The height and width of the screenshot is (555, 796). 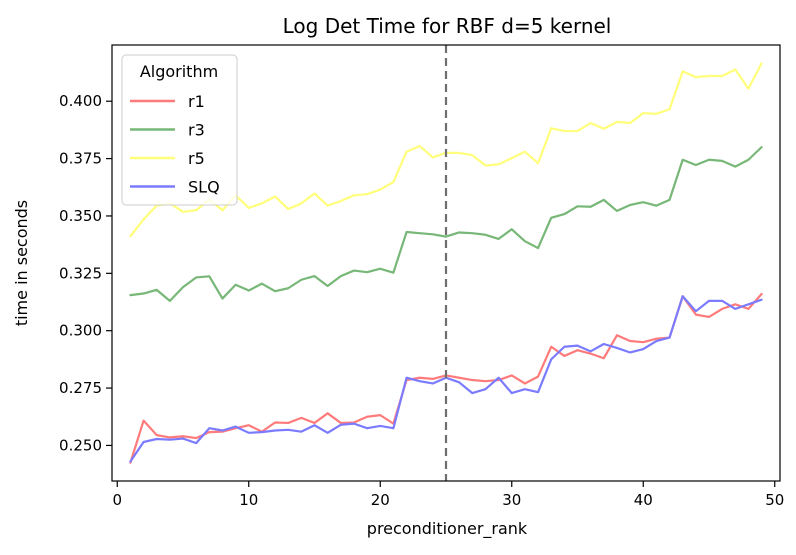 What do you see at coordinates (248, 500) in the screenshot?
I see `x-tick-label: 10` at bounding box center [248, 500].